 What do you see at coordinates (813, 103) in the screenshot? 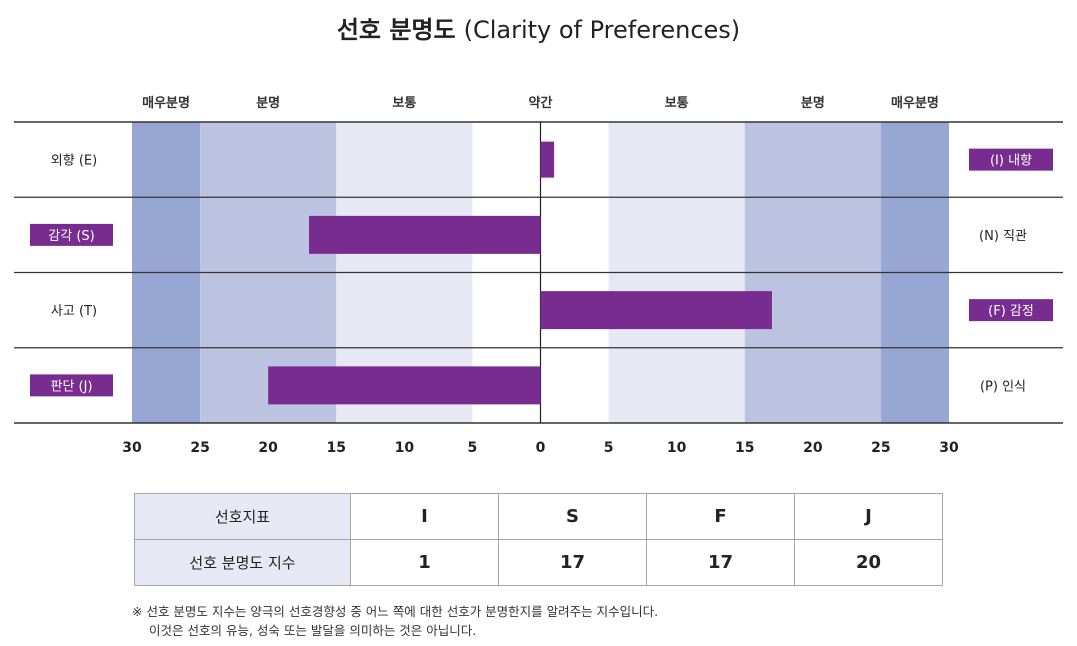
I see `zone-label-5: 분명` at bounding box center [813, 103].